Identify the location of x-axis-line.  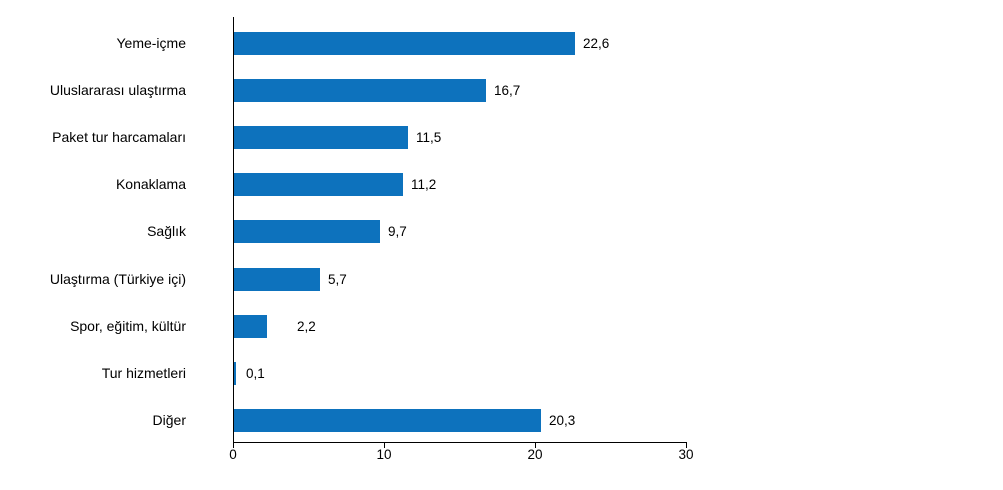
(460, 442).